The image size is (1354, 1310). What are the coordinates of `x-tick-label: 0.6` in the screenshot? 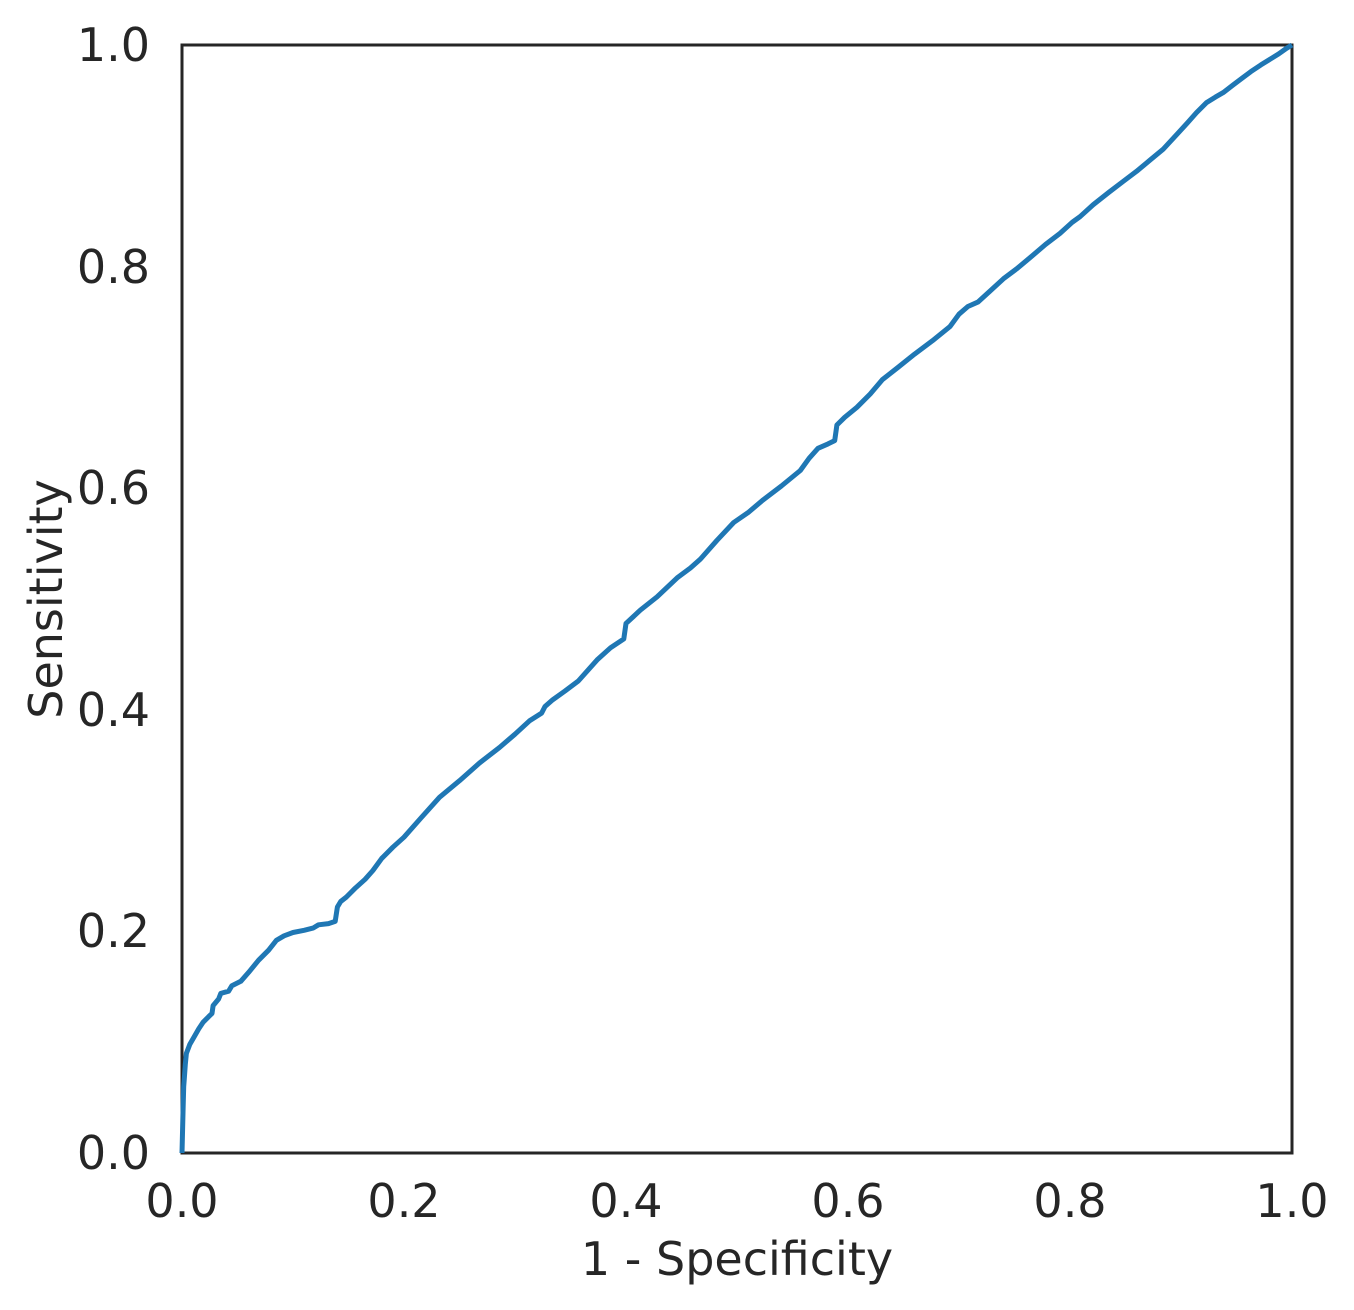 It's located at (848, 1201).